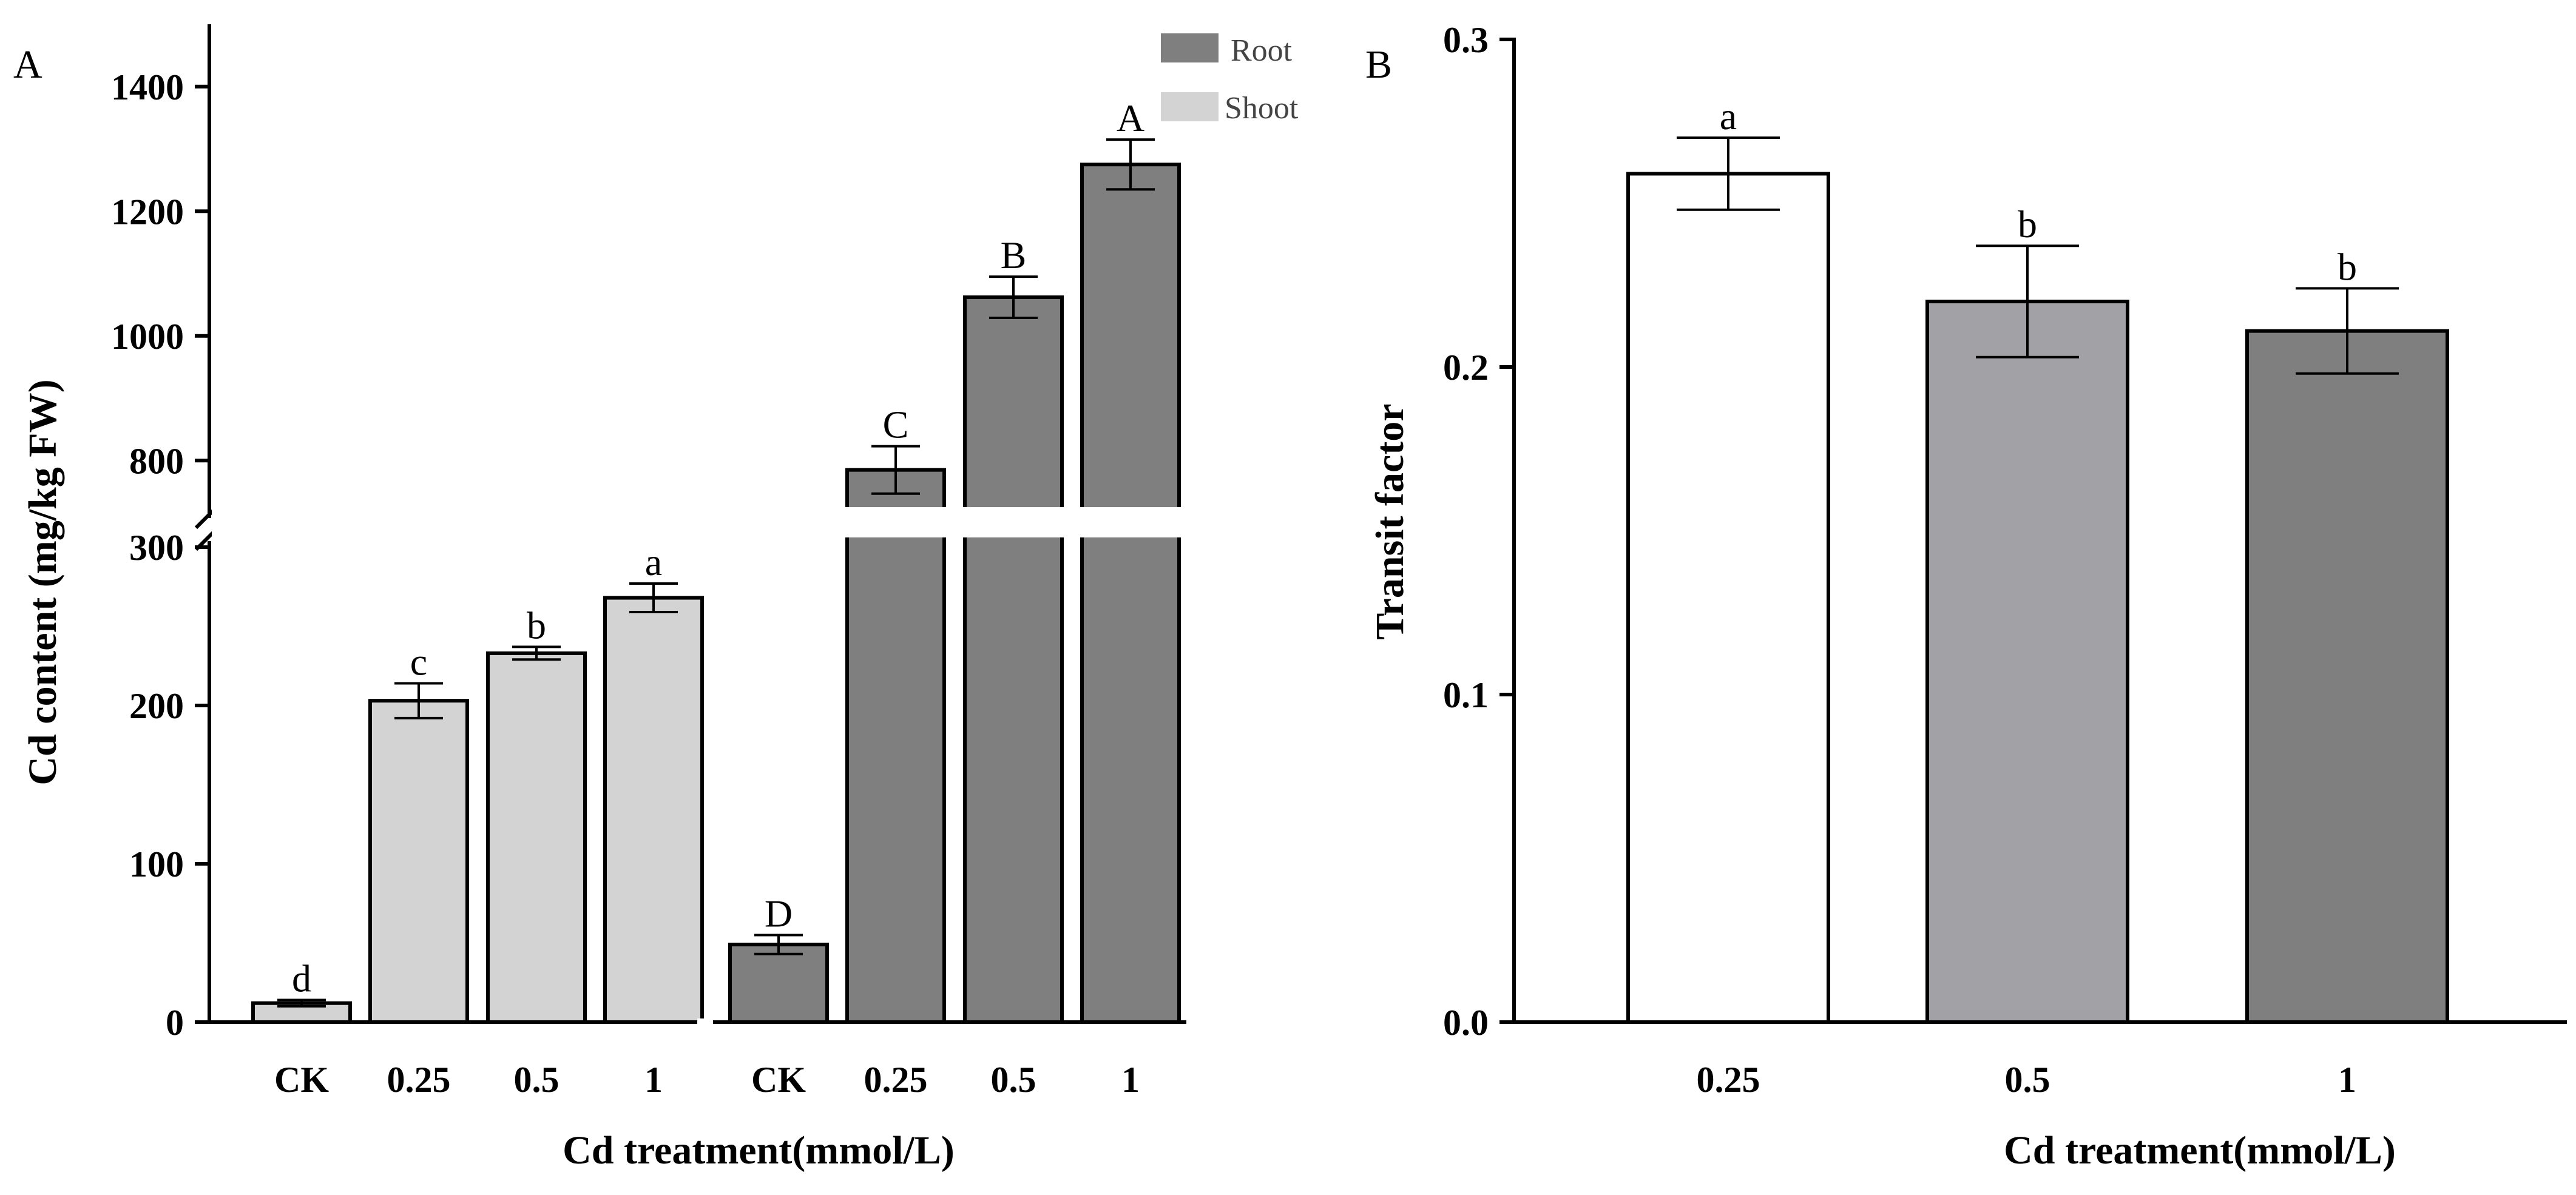 The height and width of the screenshot is (1195, 2576). I want to click on y-tick-label: 0.1, so click(1466, 695).